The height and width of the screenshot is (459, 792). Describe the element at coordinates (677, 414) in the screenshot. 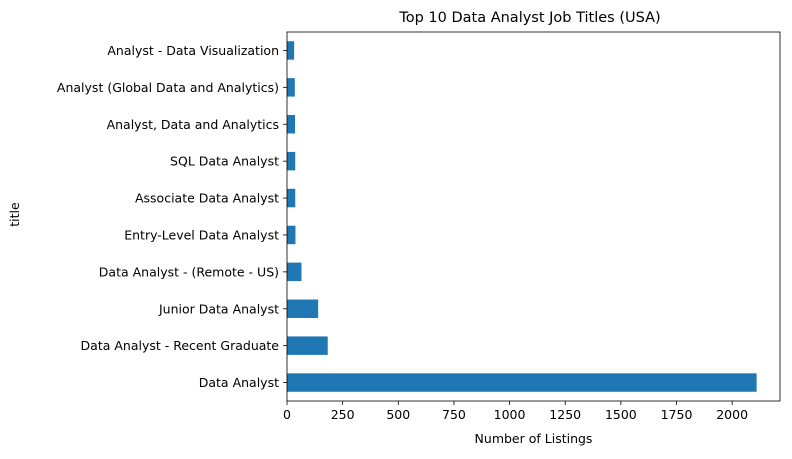

I see `x-tick-label: 1750` at that location.